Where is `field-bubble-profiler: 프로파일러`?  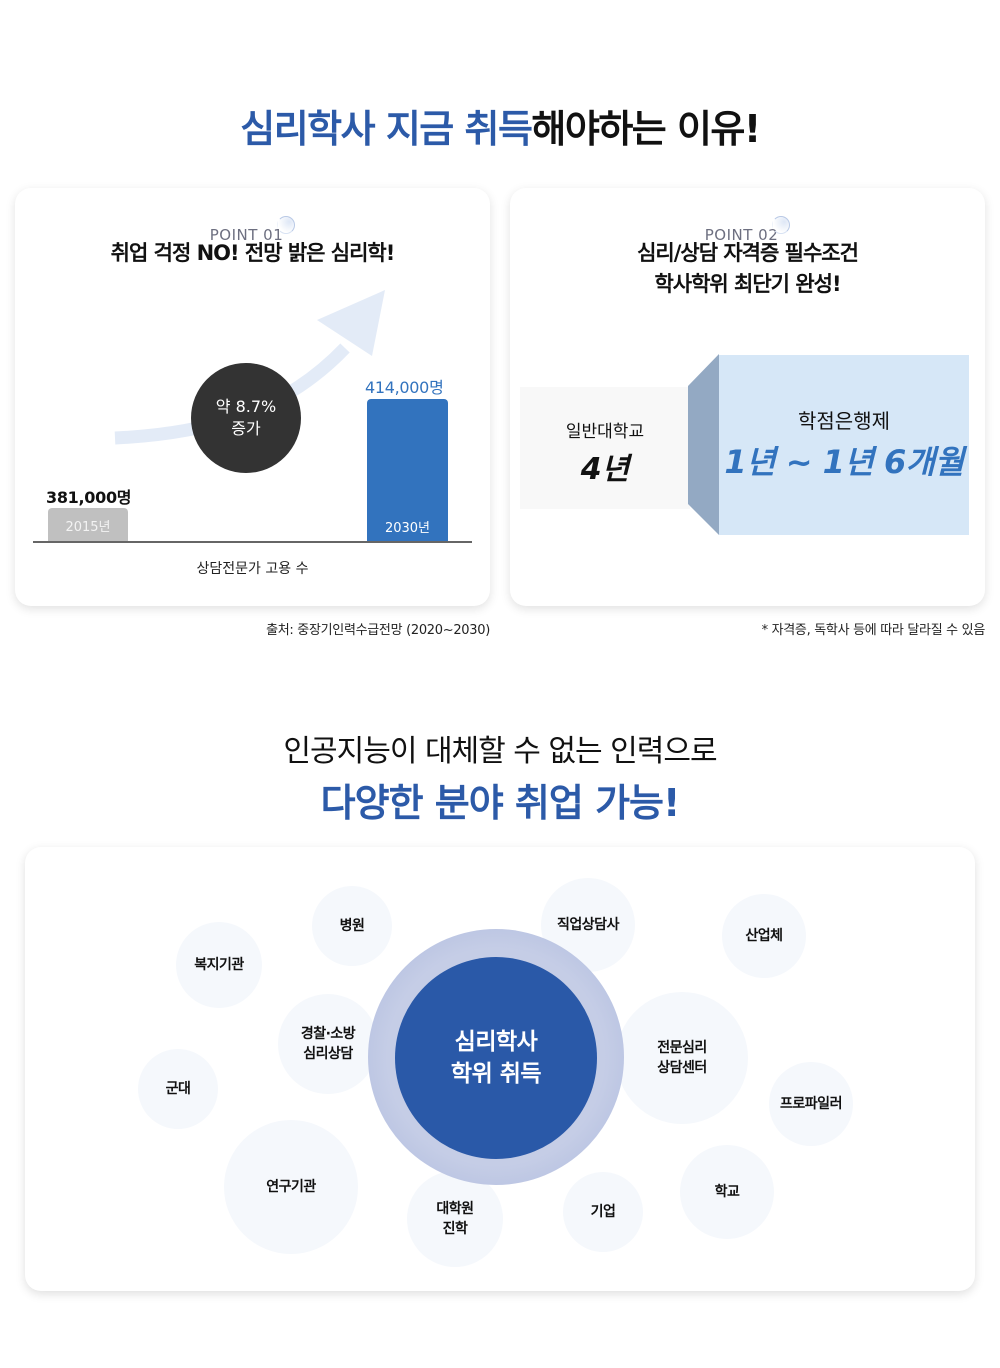
field-bubble-profiler: 프로파일러 is located at coordinates (811, 1104).